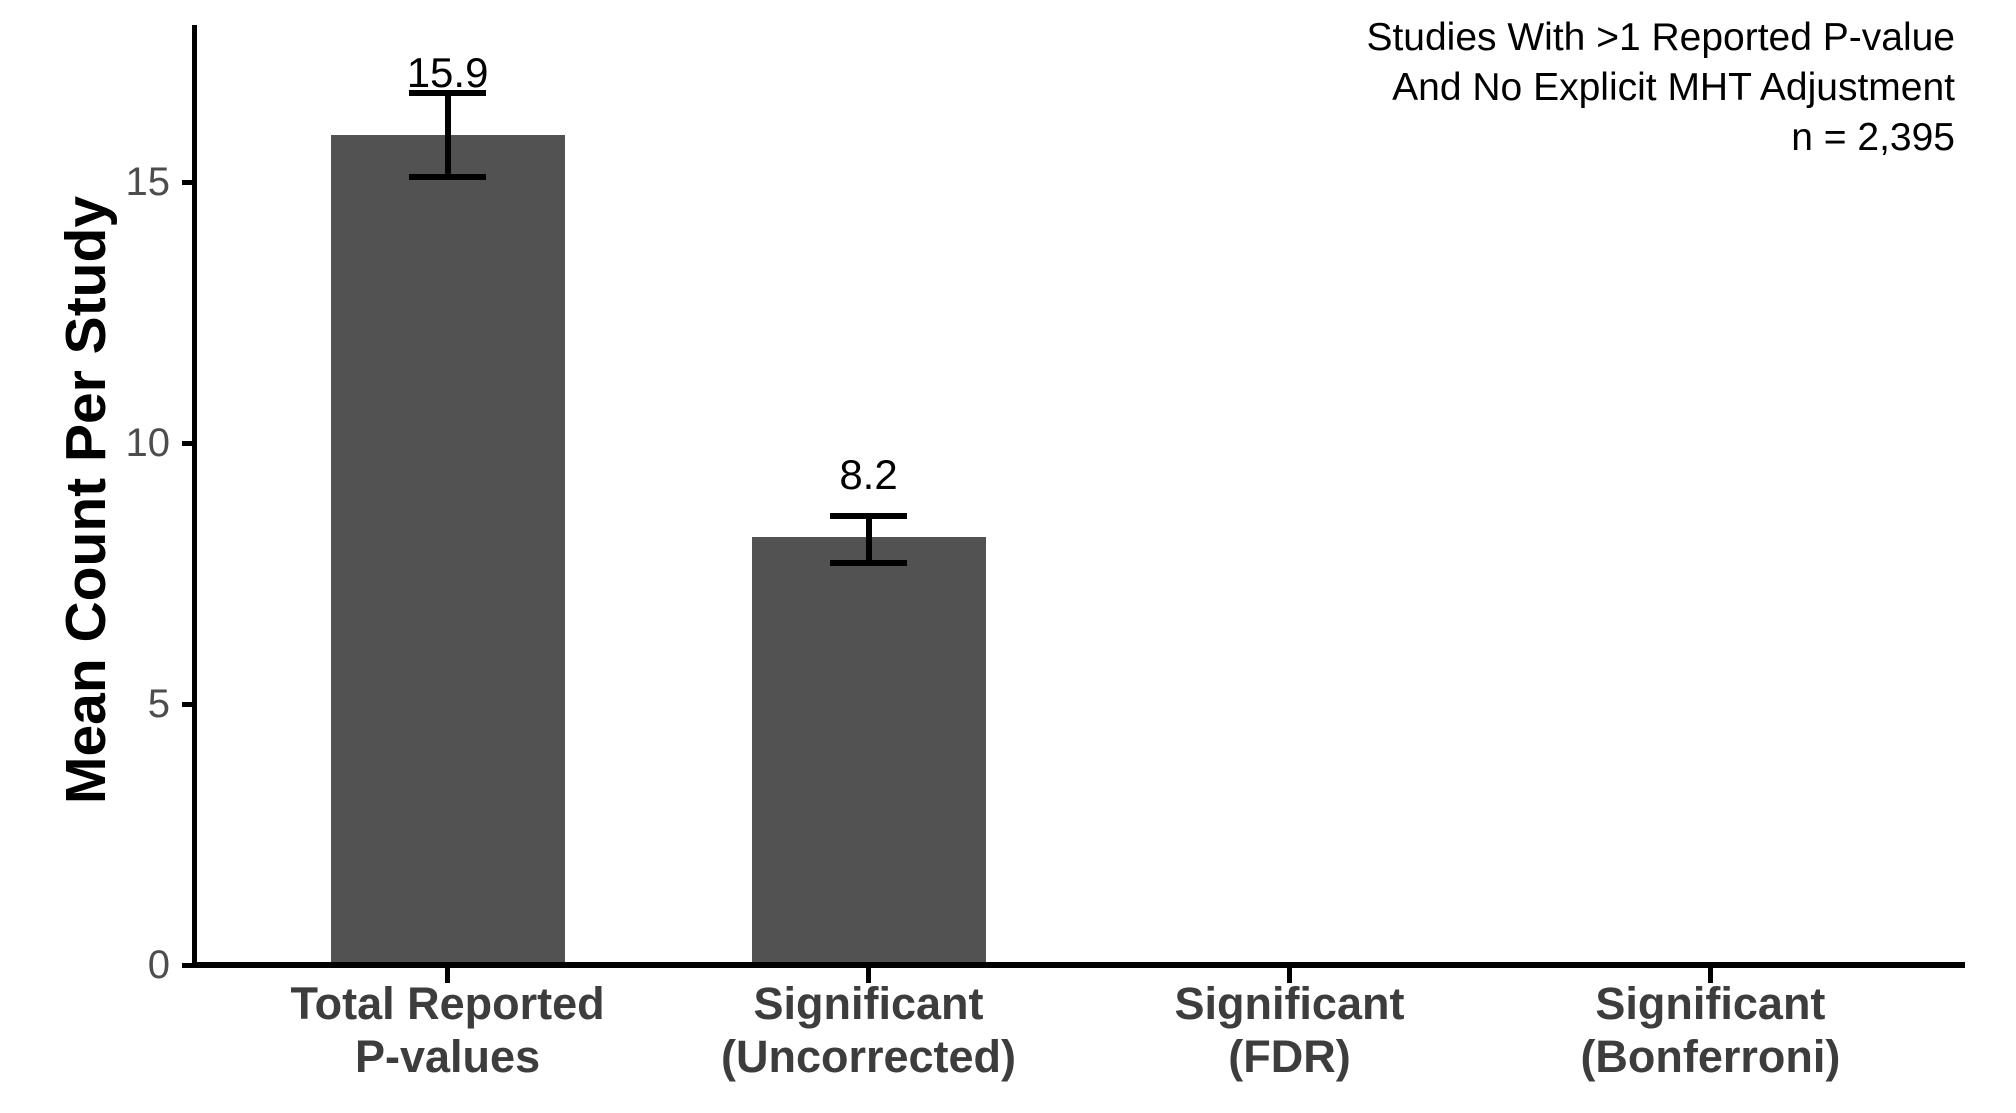 This screenshot has height=1113, width=2016. I want to click on y-tick-label: 0, so click(158, 965).